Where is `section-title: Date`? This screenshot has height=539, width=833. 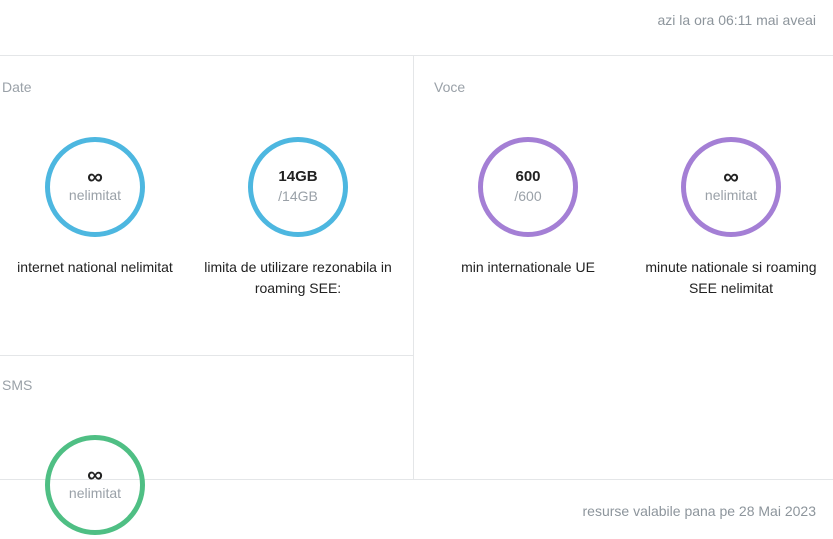 section-title: Date is located at coordinates (17, 87).